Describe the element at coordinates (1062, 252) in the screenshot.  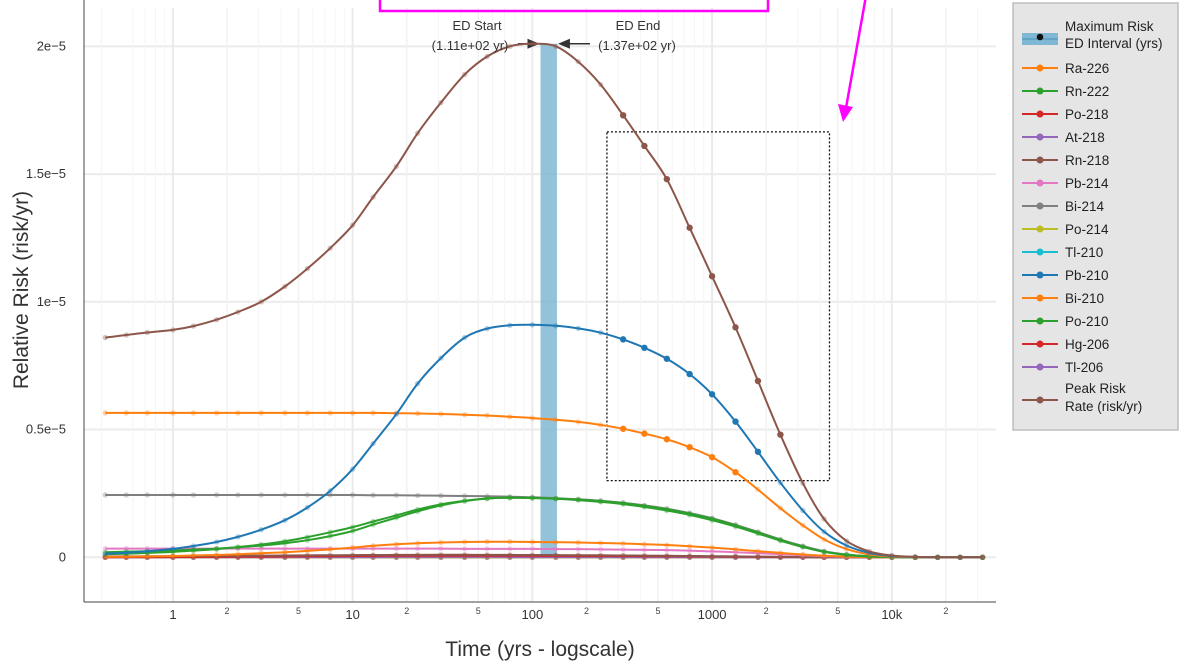
I see `legend-item: Tl-210` at that location.